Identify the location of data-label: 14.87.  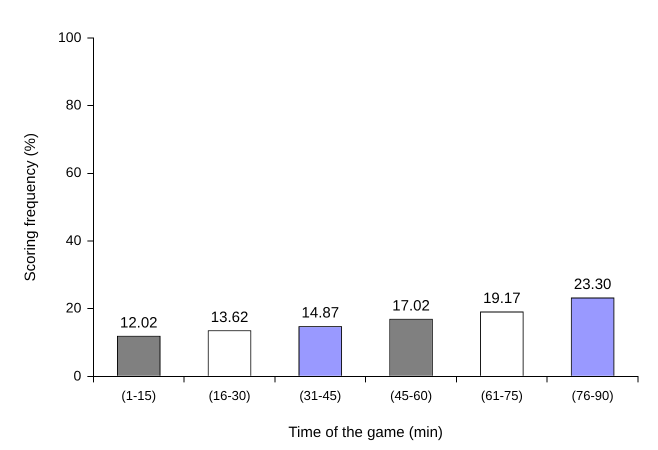
(321, 313).